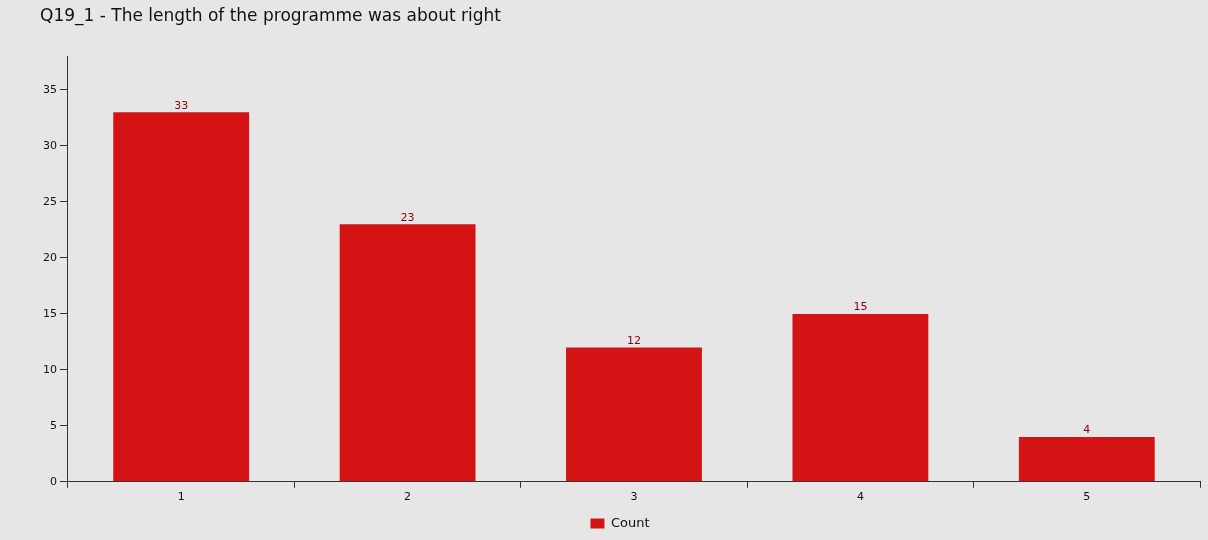 The height and width of the screenshot is (540, 1208). Describe the element at coordinates (407, 217) in the screenshot. I see `data-label: 23` at that location.